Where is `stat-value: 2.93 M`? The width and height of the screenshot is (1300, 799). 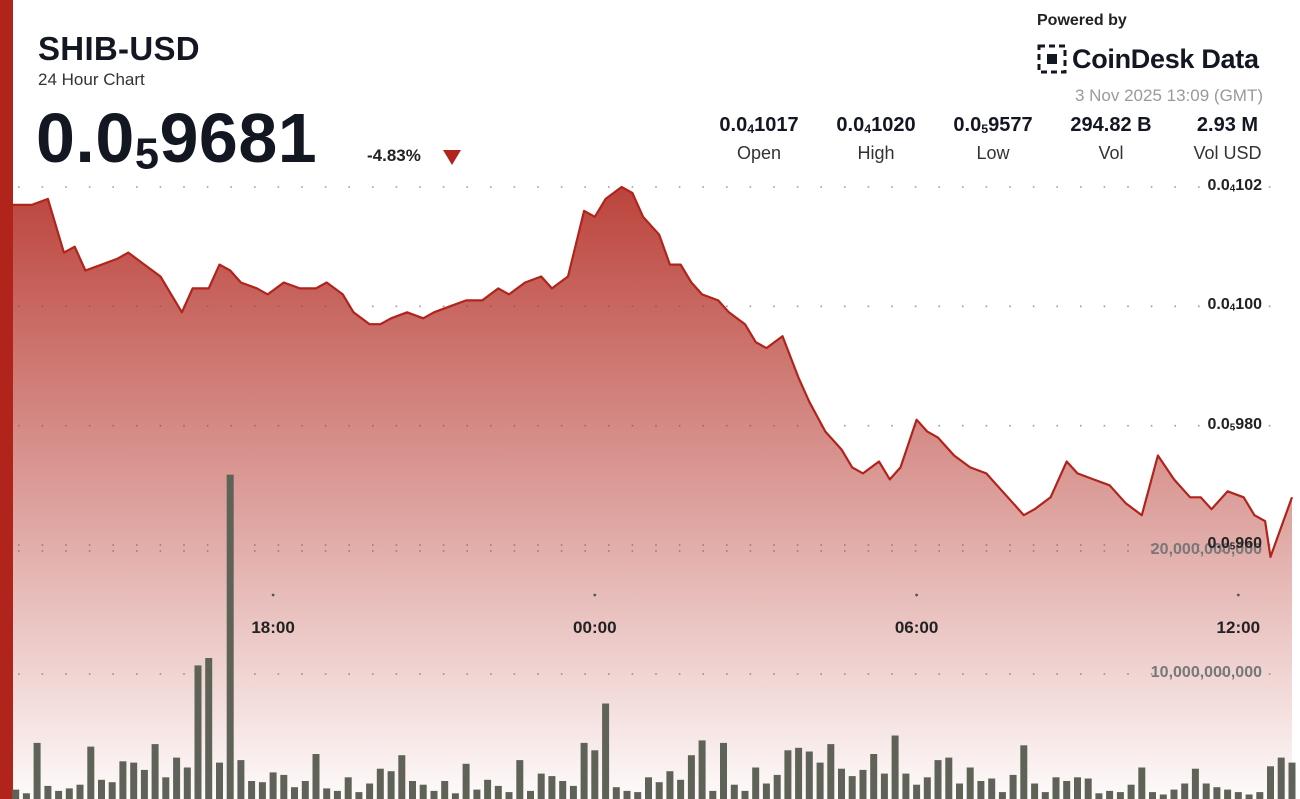 stat-value: 2.93 M is located at coordinates (1227, 125).